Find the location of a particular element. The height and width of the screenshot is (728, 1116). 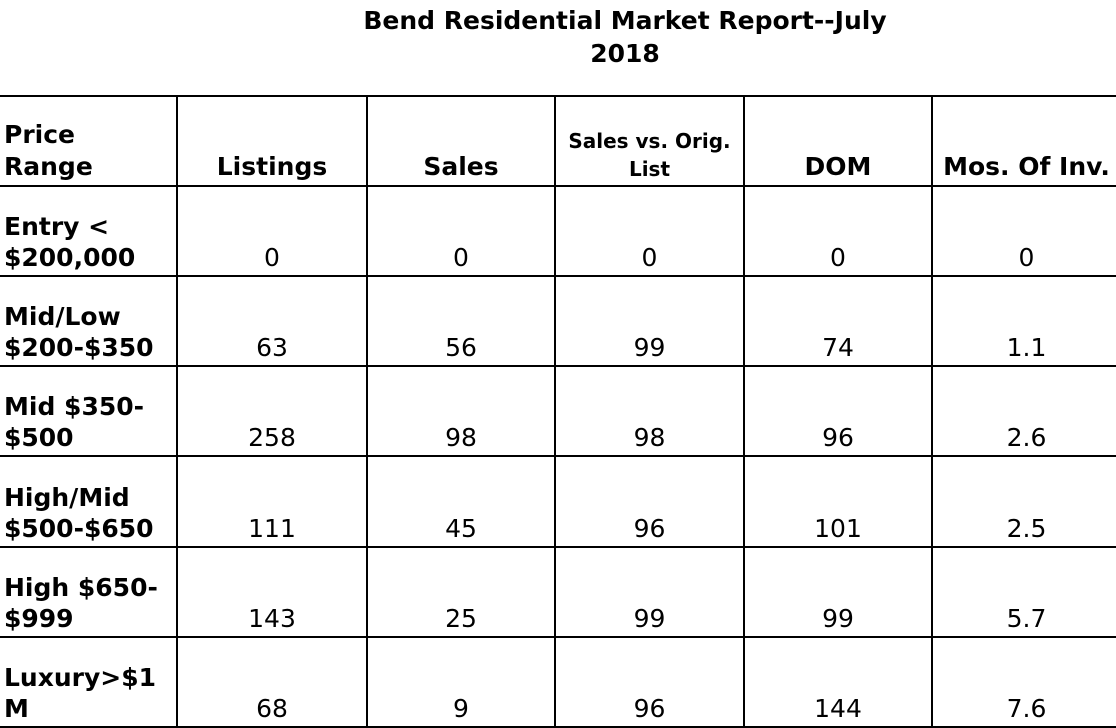

cell-sales: 9 is located at coordinates (461, 681).